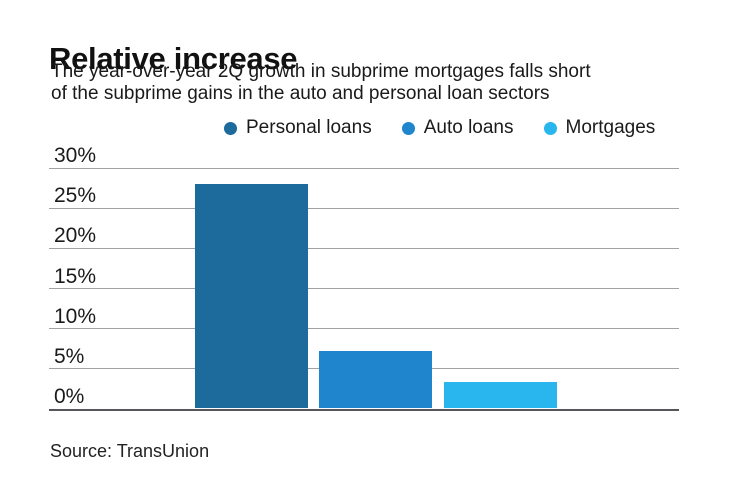 The width and height of the screenshot is (740, 482). I want to click on legend-label: Mortgages, so click(610, 127).